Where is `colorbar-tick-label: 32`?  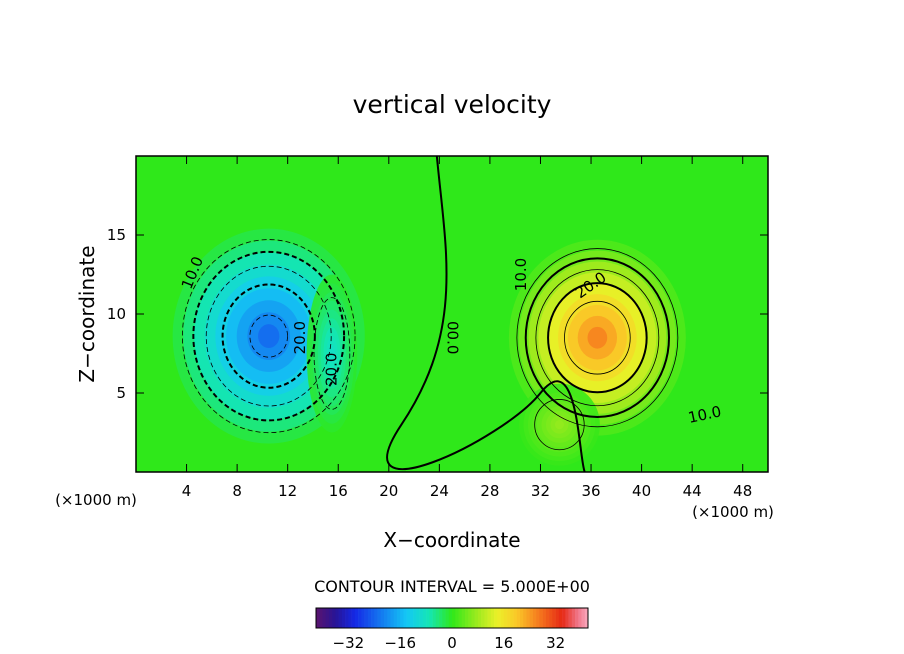 colorbar-tick-label: 32 is located at coordinates (555, 643).